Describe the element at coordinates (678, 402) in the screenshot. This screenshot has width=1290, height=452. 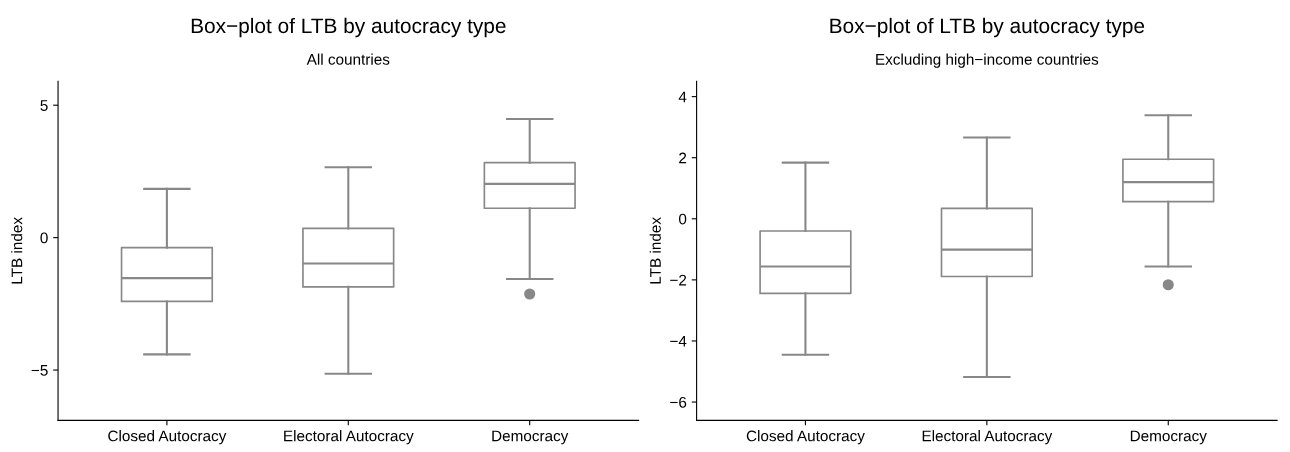
I see `y-tick-label: −6` at that location.